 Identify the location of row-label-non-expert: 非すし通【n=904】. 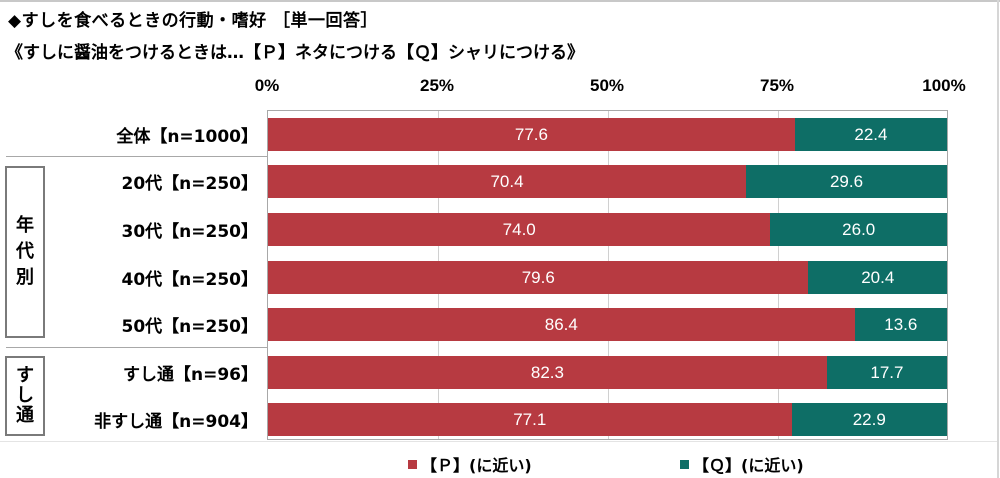
(176, 422).